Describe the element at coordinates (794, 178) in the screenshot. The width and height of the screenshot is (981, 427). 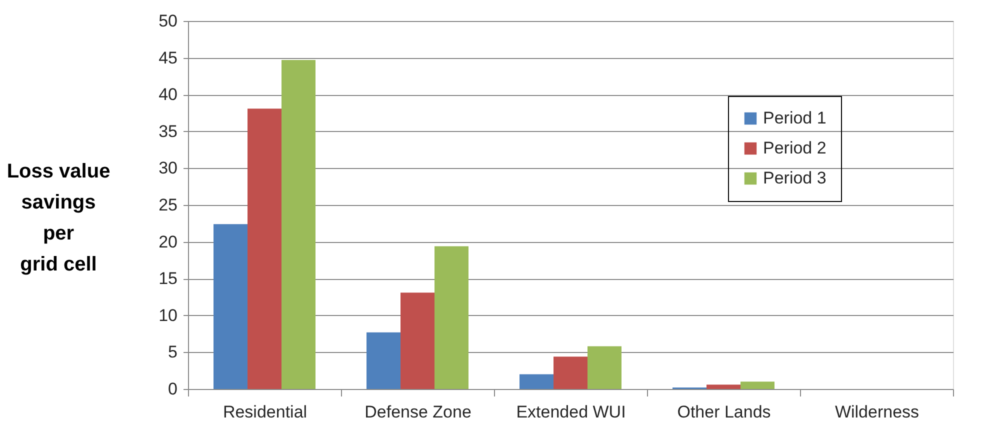
I see `legend-label: Period 3` at that location.